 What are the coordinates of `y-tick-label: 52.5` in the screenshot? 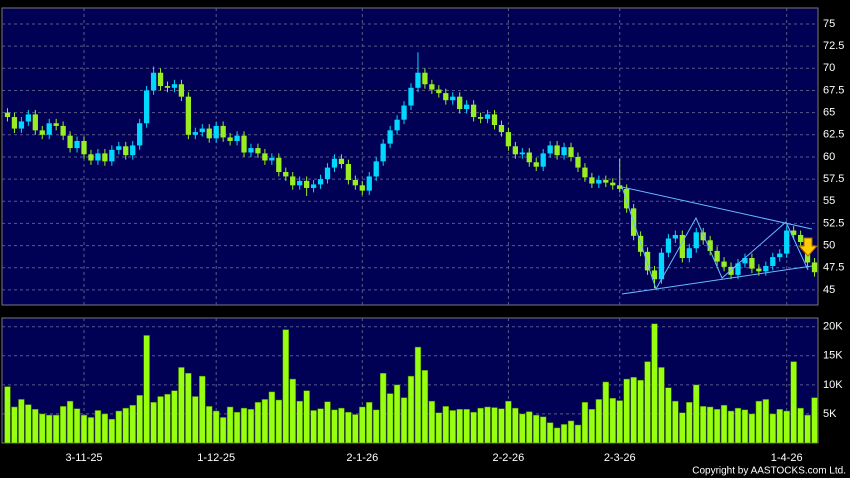 It's located at (833, 223).